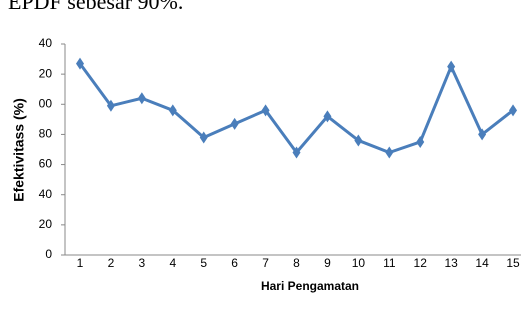 This screenshot has width=521, height=323. I want to click on x-tick-label: 11, so click(389, 263).